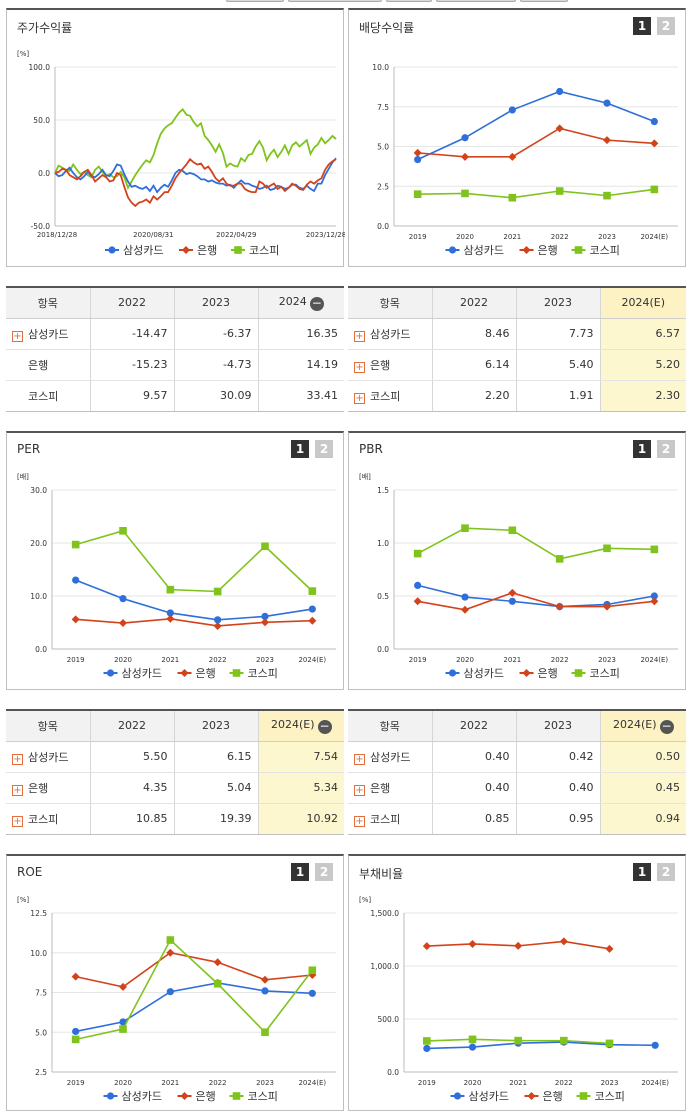 The width and height of the screenshot is (691, 1115). I want to click on column-header: 2023, so click(215, 303).